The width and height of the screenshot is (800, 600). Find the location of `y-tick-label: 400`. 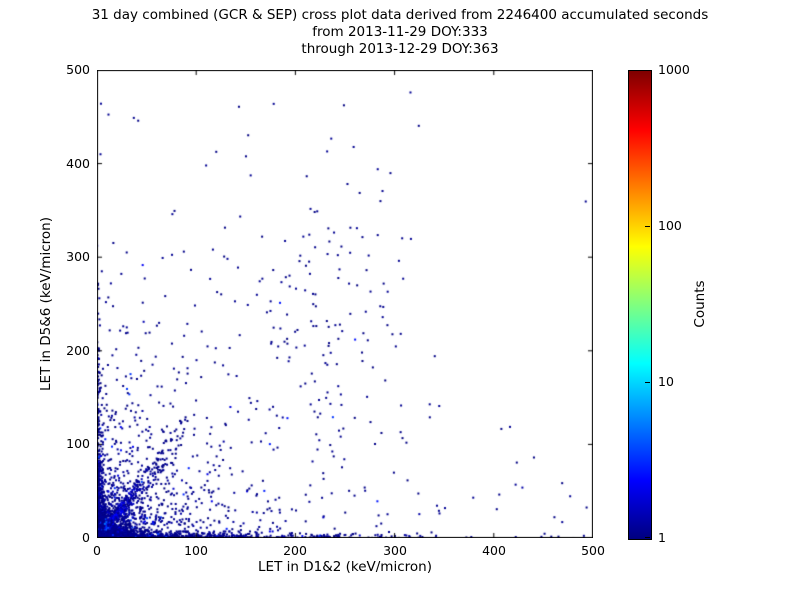

y-tick-label: 400 is located at coordinates (78, 163).